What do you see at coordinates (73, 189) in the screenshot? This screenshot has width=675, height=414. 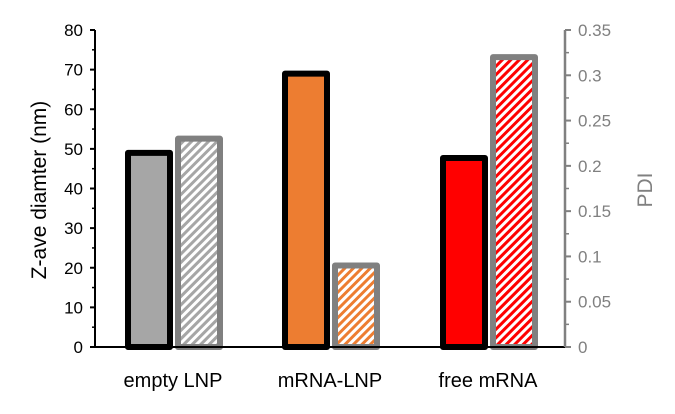 I see `y-tick-label-left: 40` at bounding box center [73, 189].